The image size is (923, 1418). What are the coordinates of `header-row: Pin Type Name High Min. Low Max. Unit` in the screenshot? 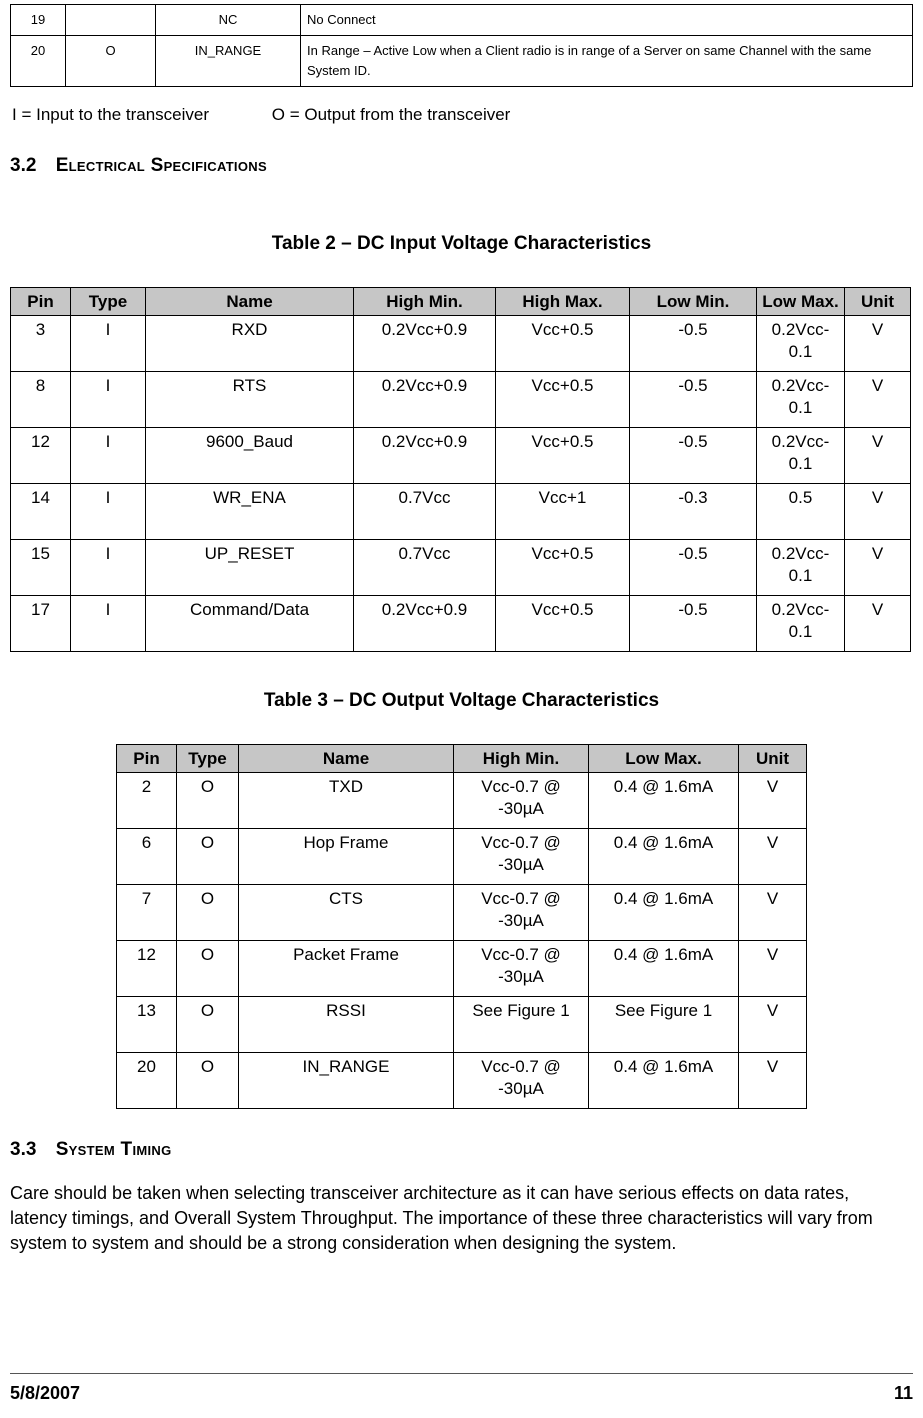 It's located at (461, 759).